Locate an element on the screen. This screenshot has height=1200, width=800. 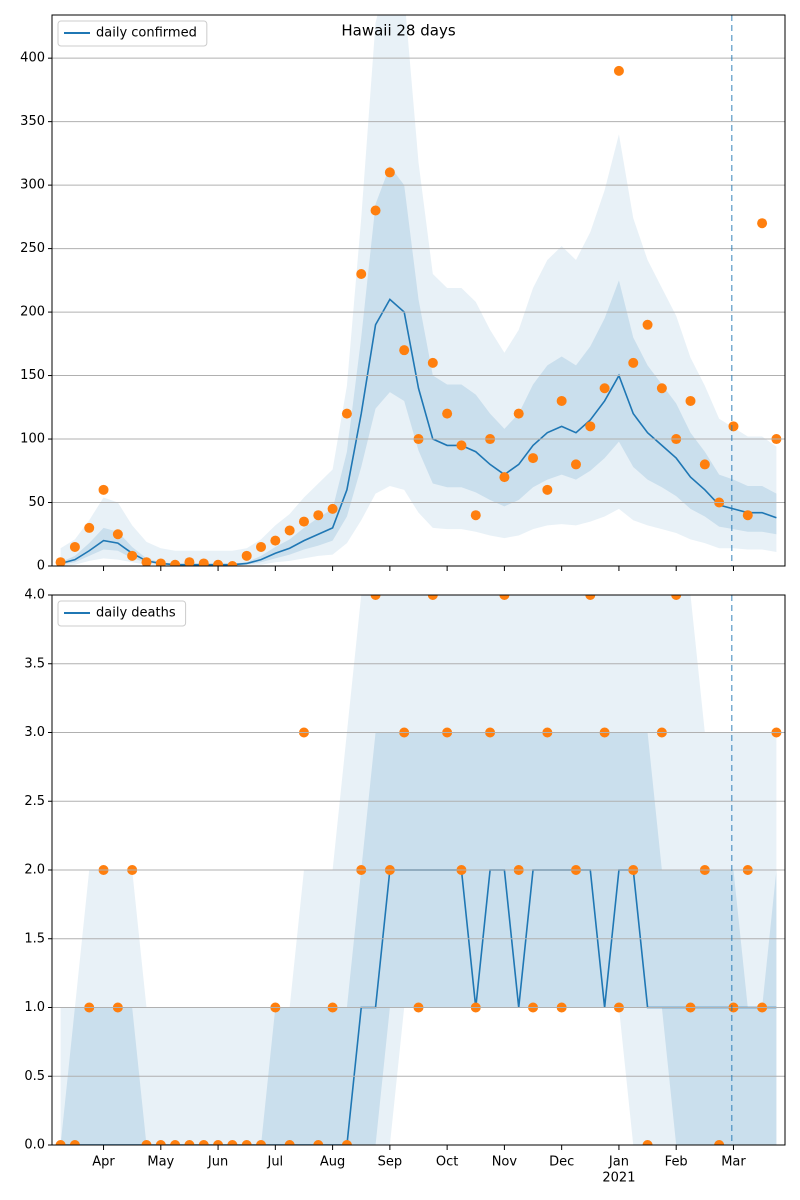
x-tick-label: Dec is located at coordinates (561, 1162).